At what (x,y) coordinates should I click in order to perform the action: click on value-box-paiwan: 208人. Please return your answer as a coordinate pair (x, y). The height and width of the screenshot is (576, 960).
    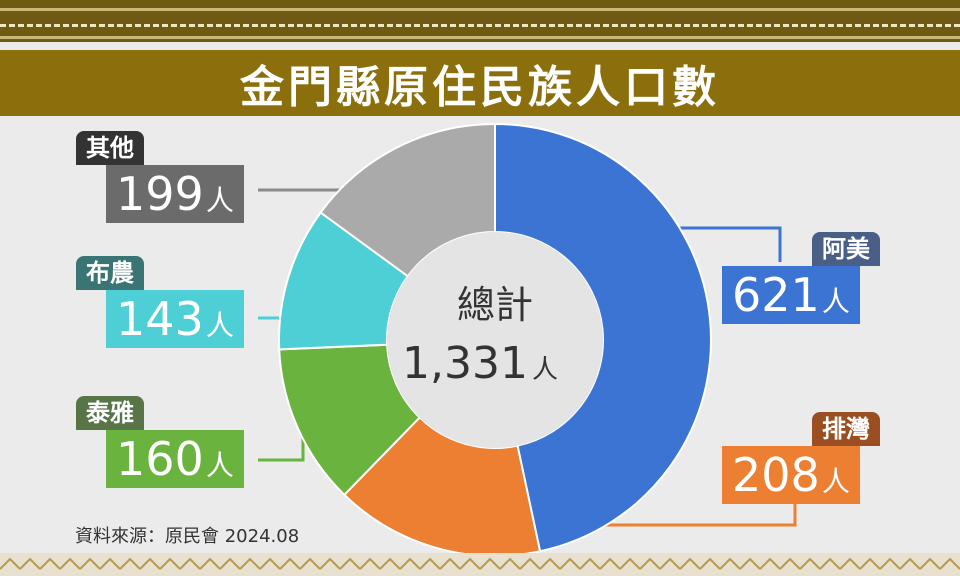
    Looking at the image, I should click on (791, 475).